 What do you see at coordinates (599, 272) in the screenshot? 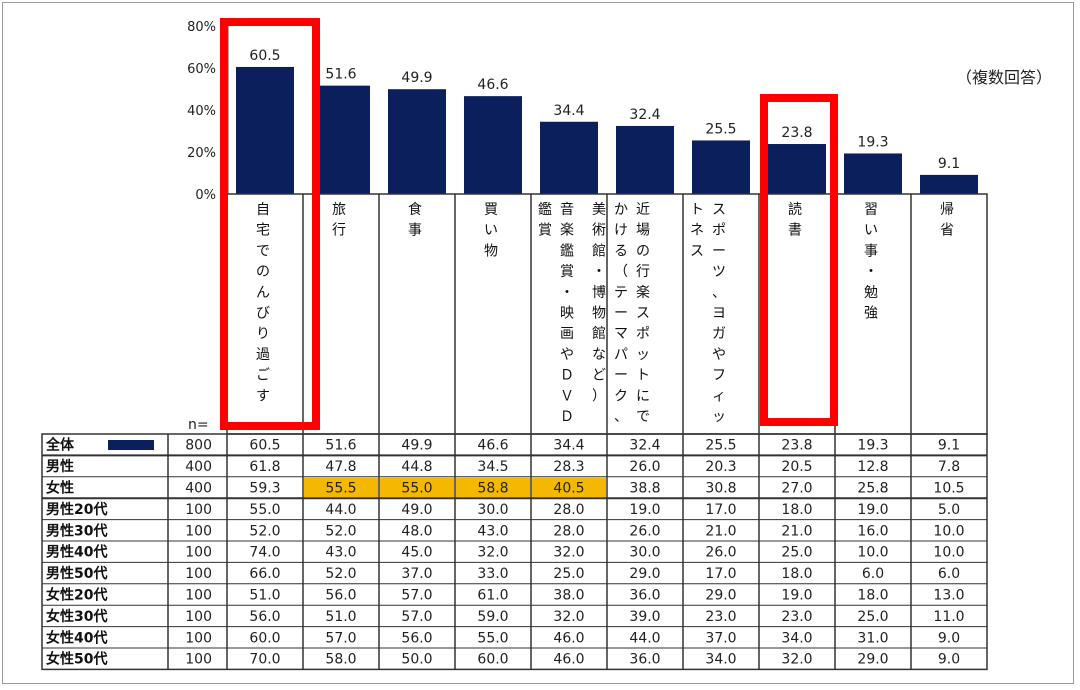
I see `category-label-char: ・` at bounding box center [599, 272].